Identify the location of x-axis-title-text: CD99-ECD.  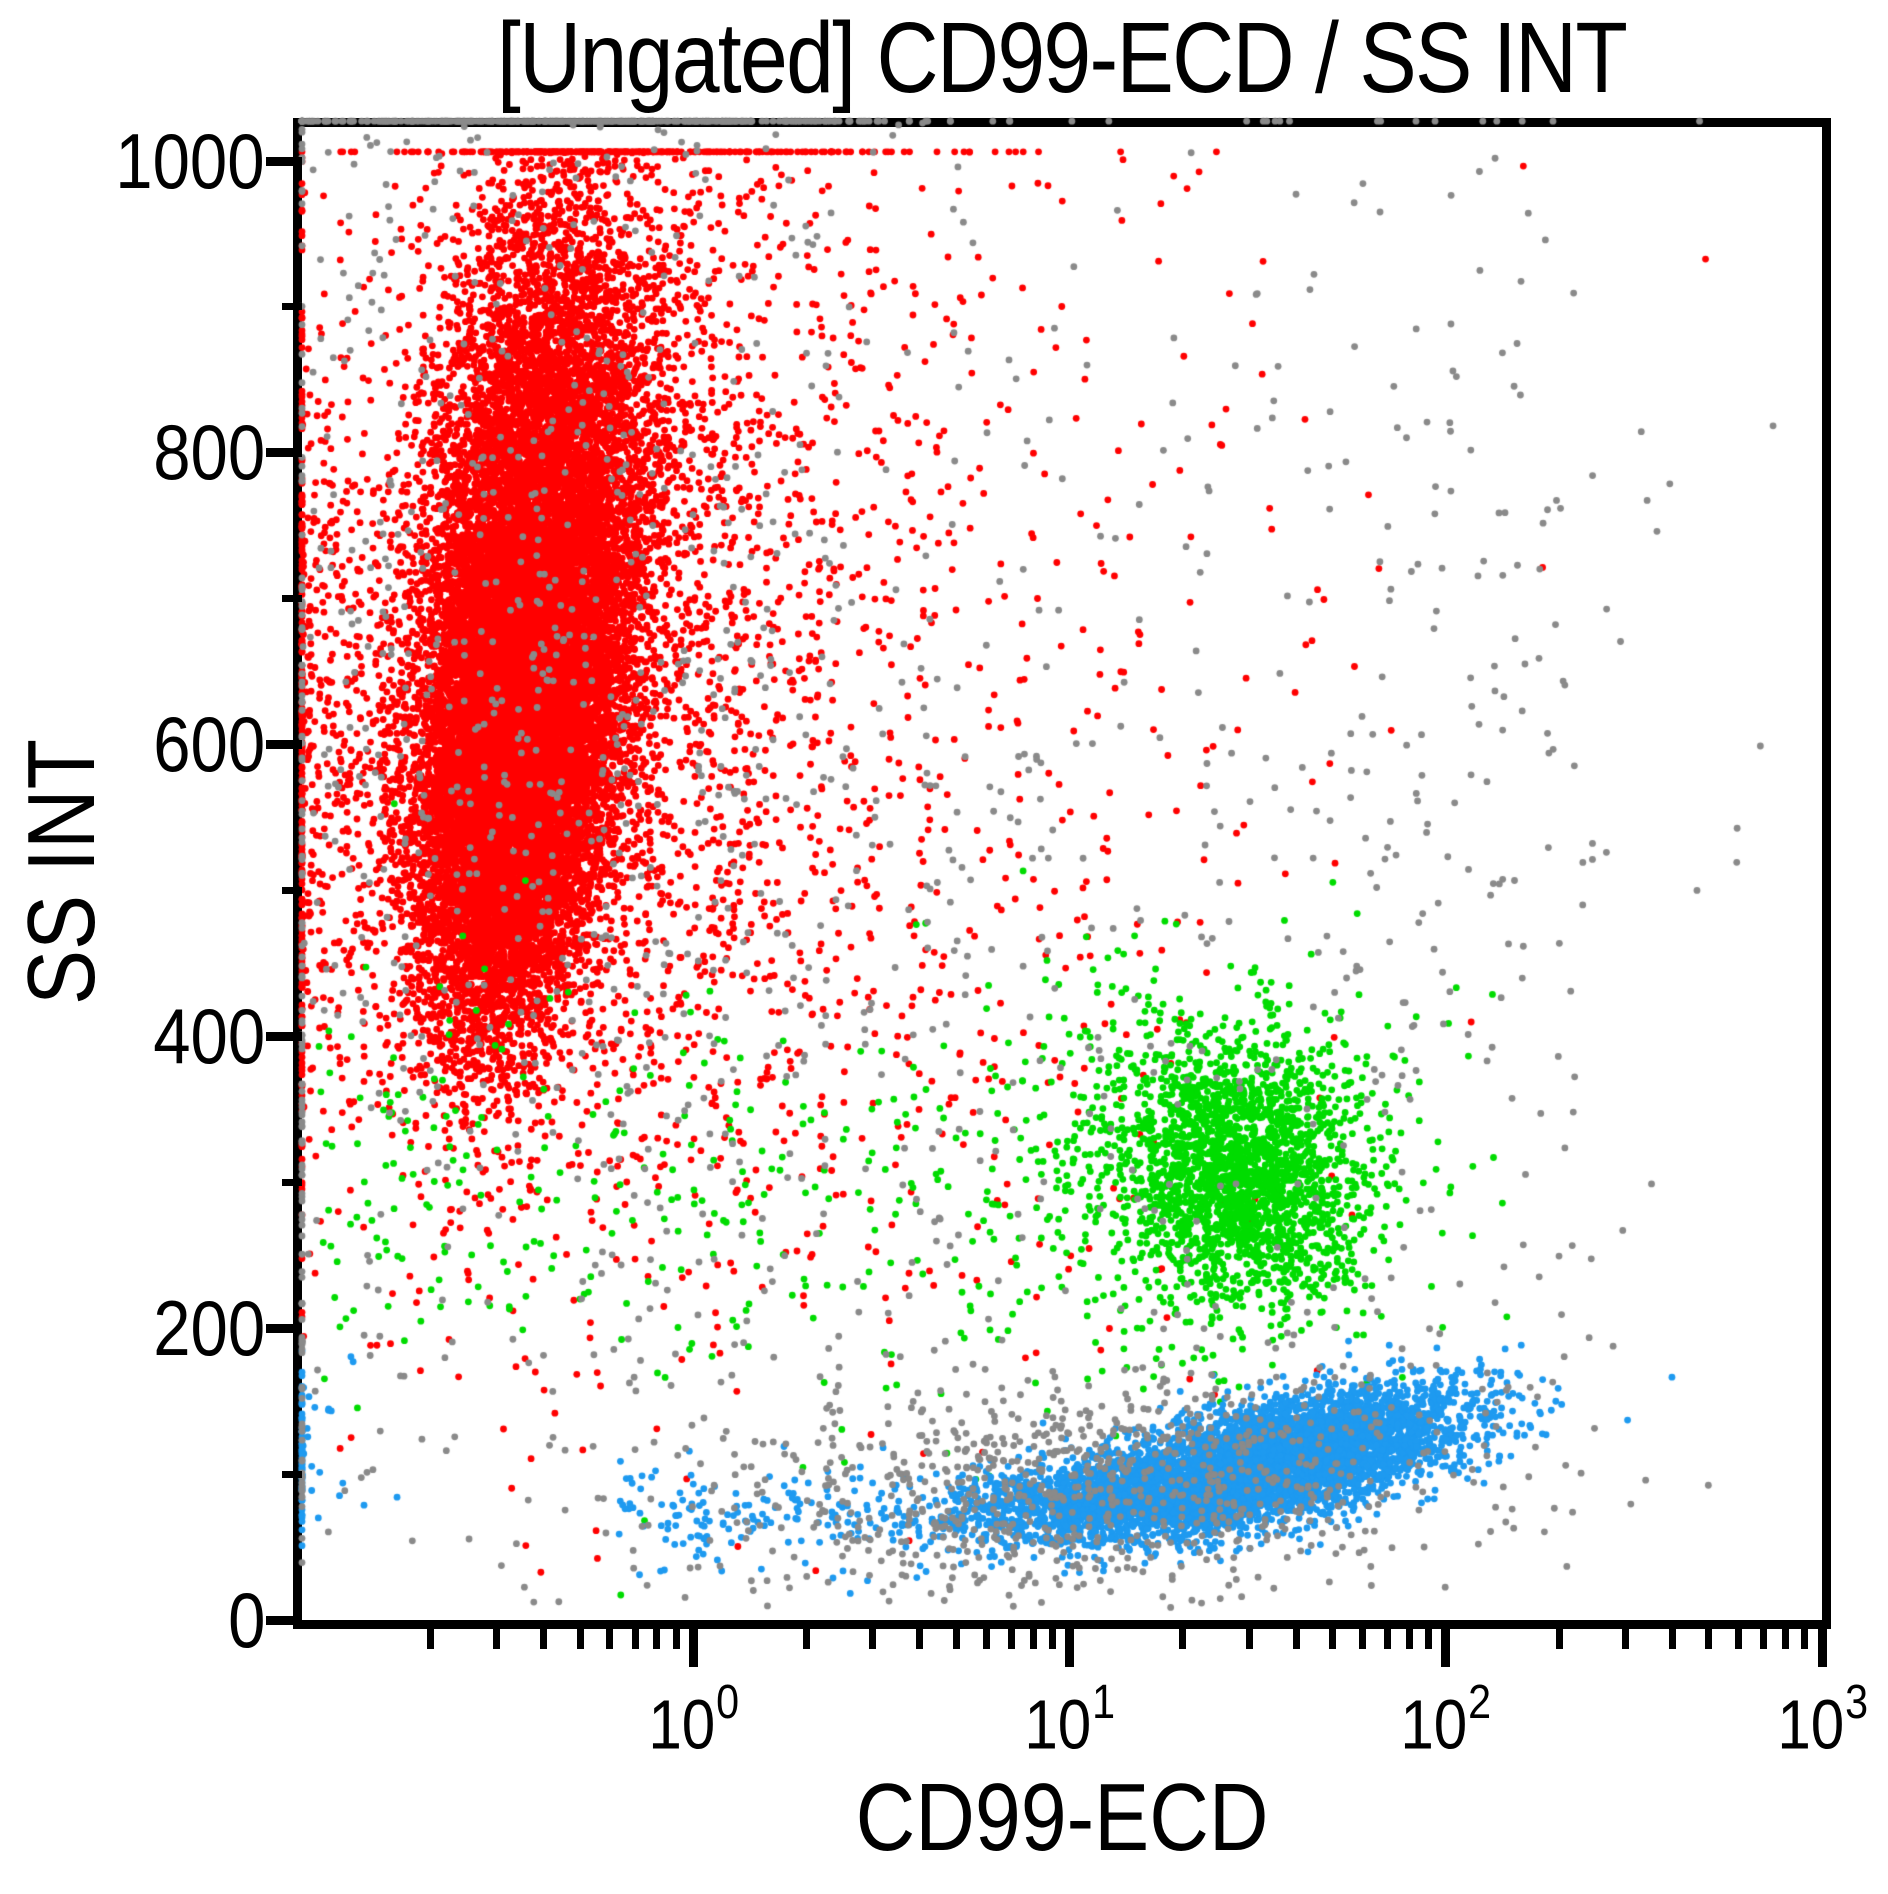
(1062, 1817).